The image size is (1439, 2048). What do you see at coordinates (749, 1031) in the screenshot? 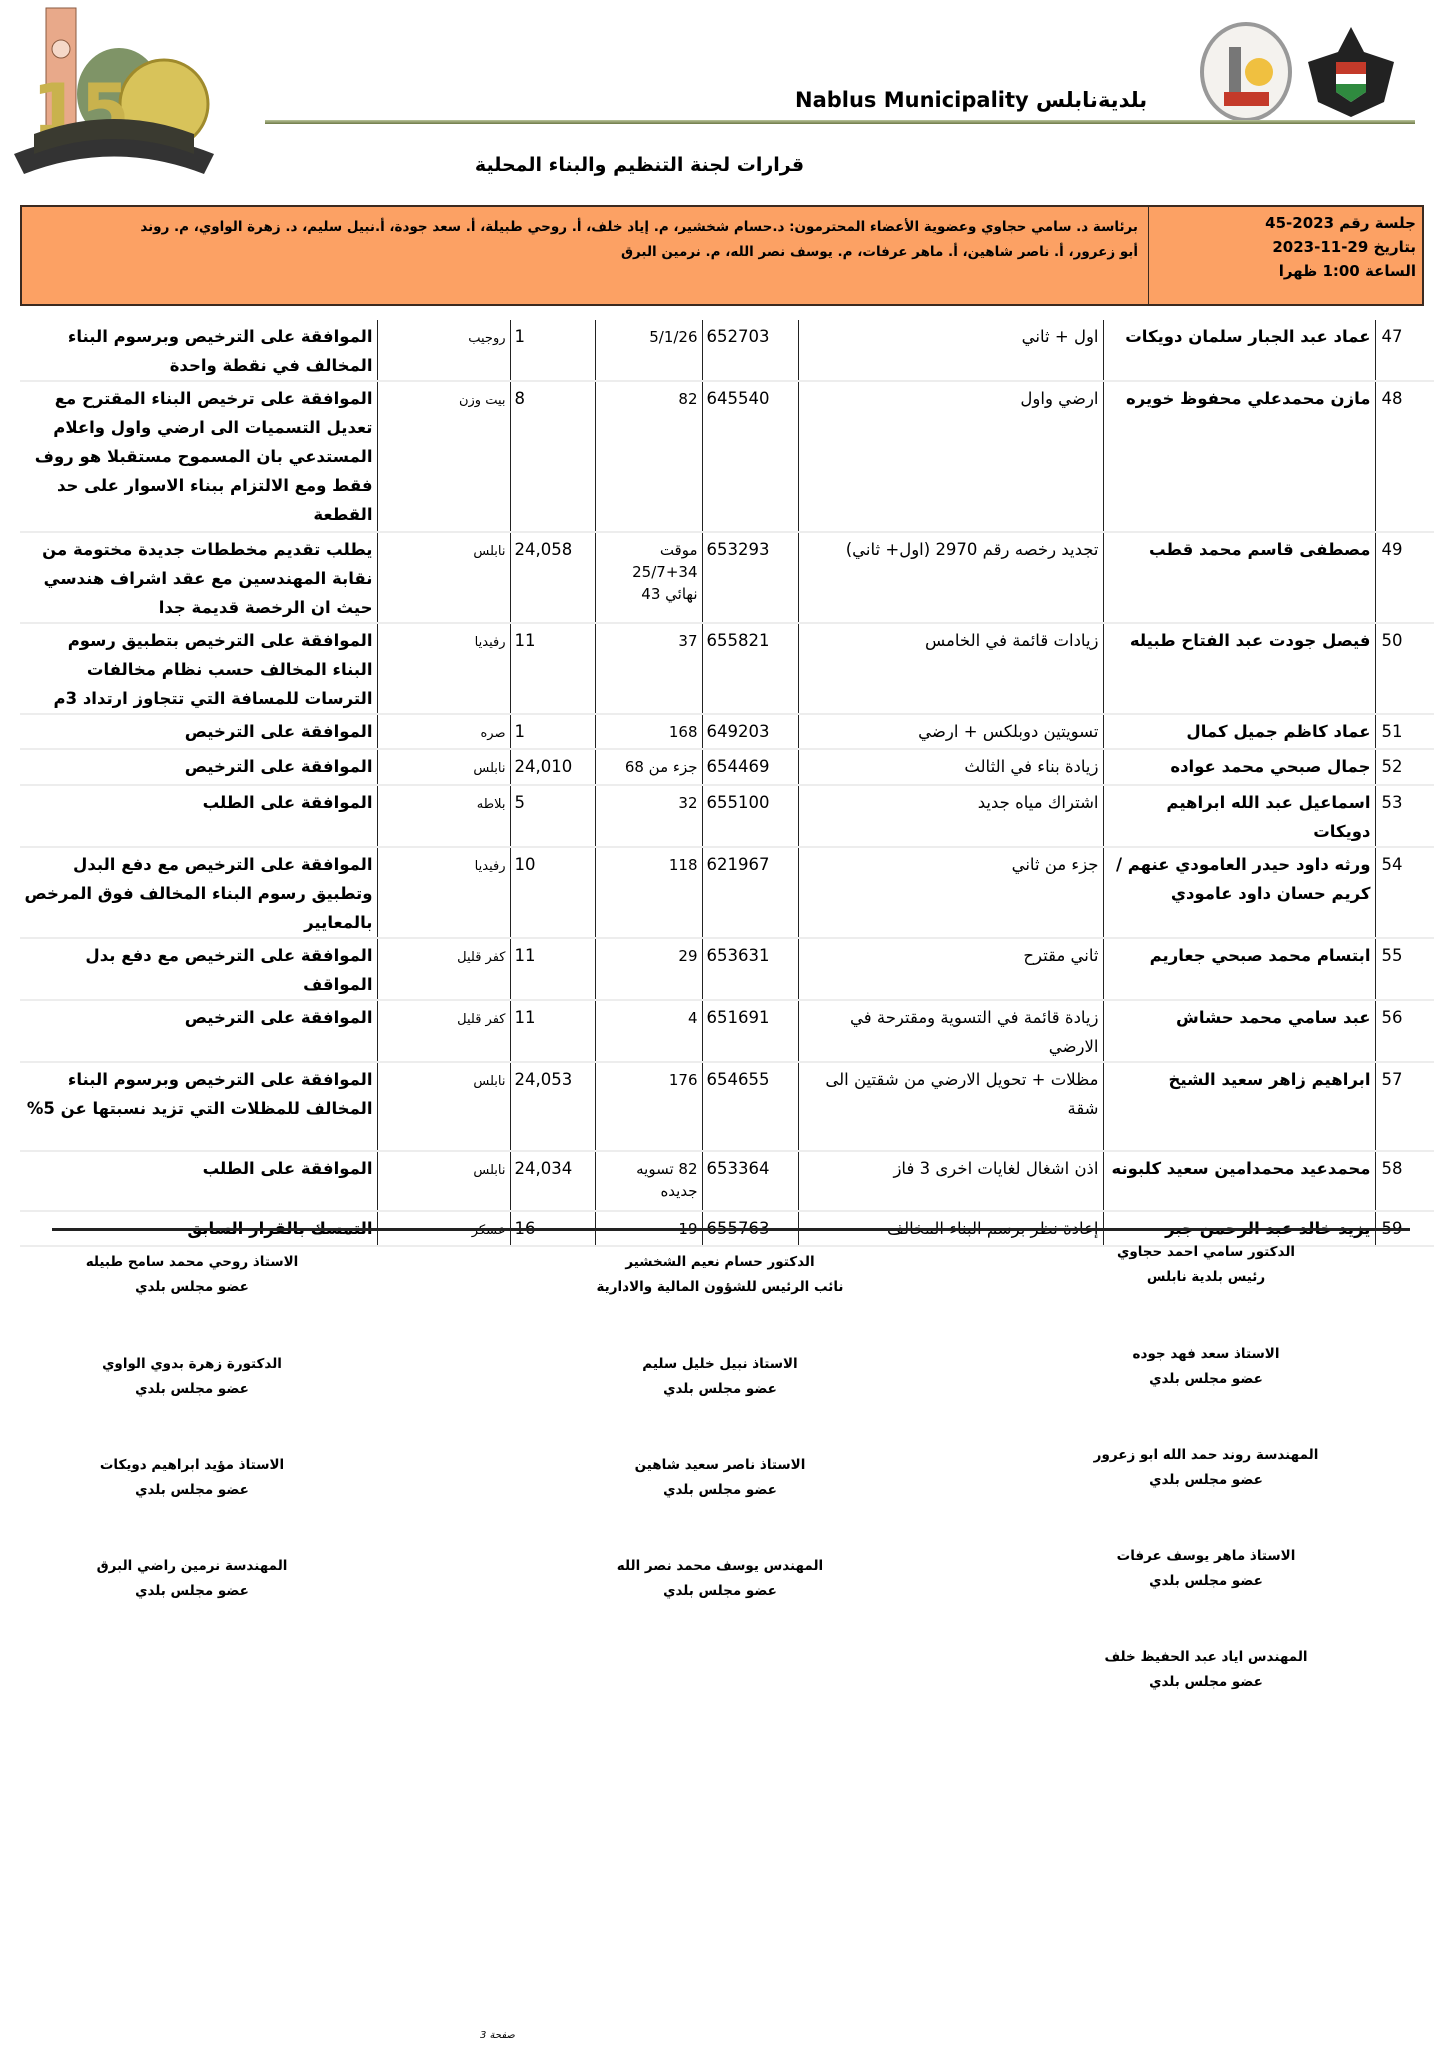
I see `application-number: 651691` at bounding box center [749, 1031].